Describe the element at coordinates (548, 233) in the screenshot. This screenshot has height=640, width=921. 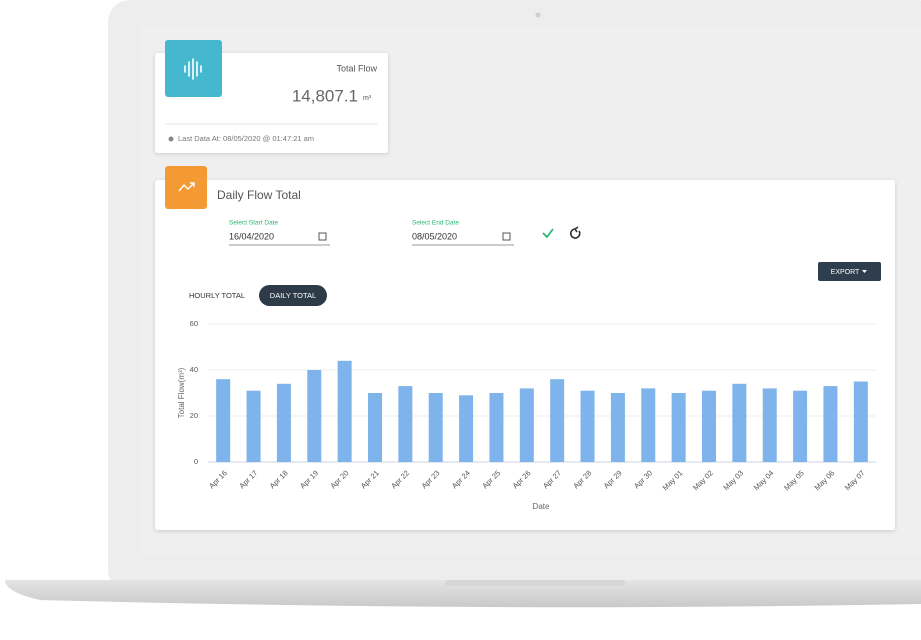
I see `apply-button` at that location.